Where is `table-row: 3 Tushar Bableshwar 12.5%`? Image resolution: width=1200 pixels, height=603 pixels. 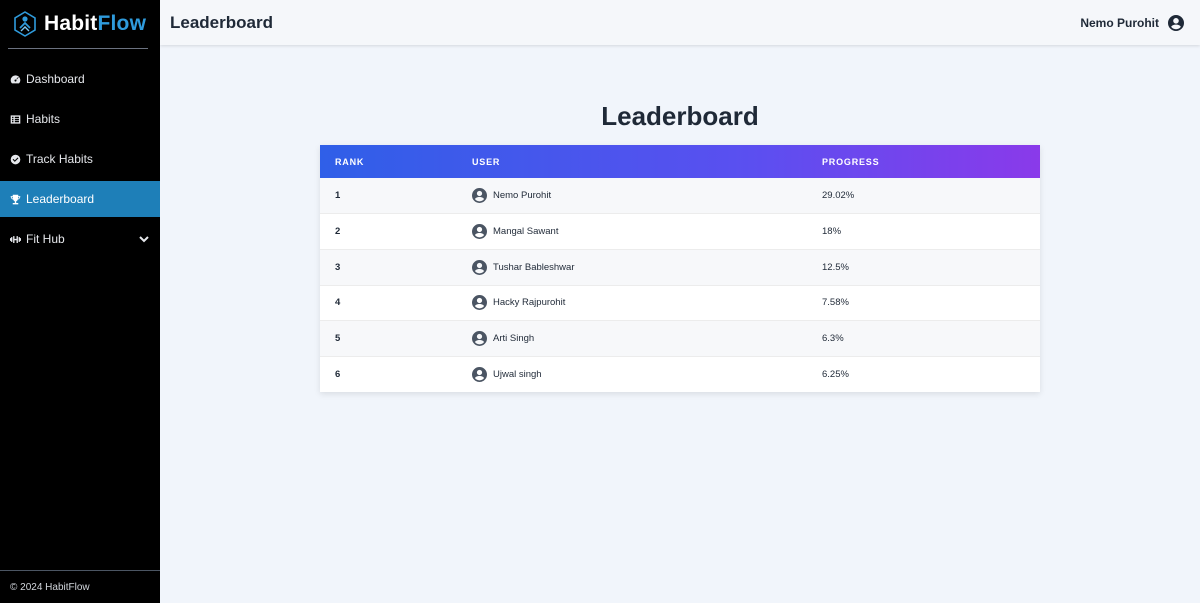
table-row: 3 Tushar Bableshwar 12.5% is located at coordinates (680, 267).